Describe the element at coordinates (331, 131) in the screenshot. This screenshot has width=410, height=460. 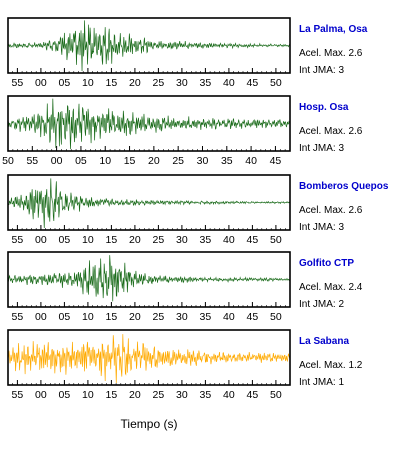
I see `accel-label-2: Acel. Max. 2.6` at that location.